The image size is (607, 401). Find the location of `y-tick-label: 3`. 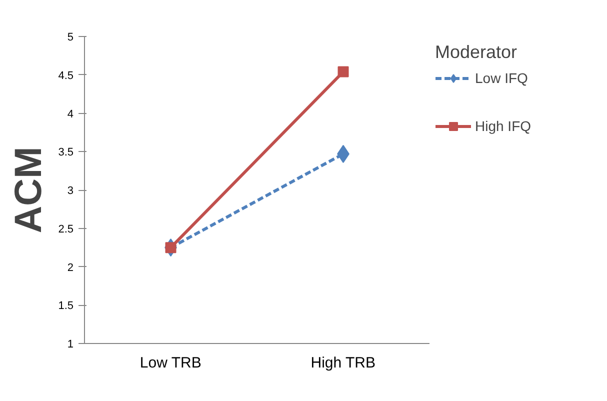

y-tick-label: 3 is located at coordinates (70, 191).